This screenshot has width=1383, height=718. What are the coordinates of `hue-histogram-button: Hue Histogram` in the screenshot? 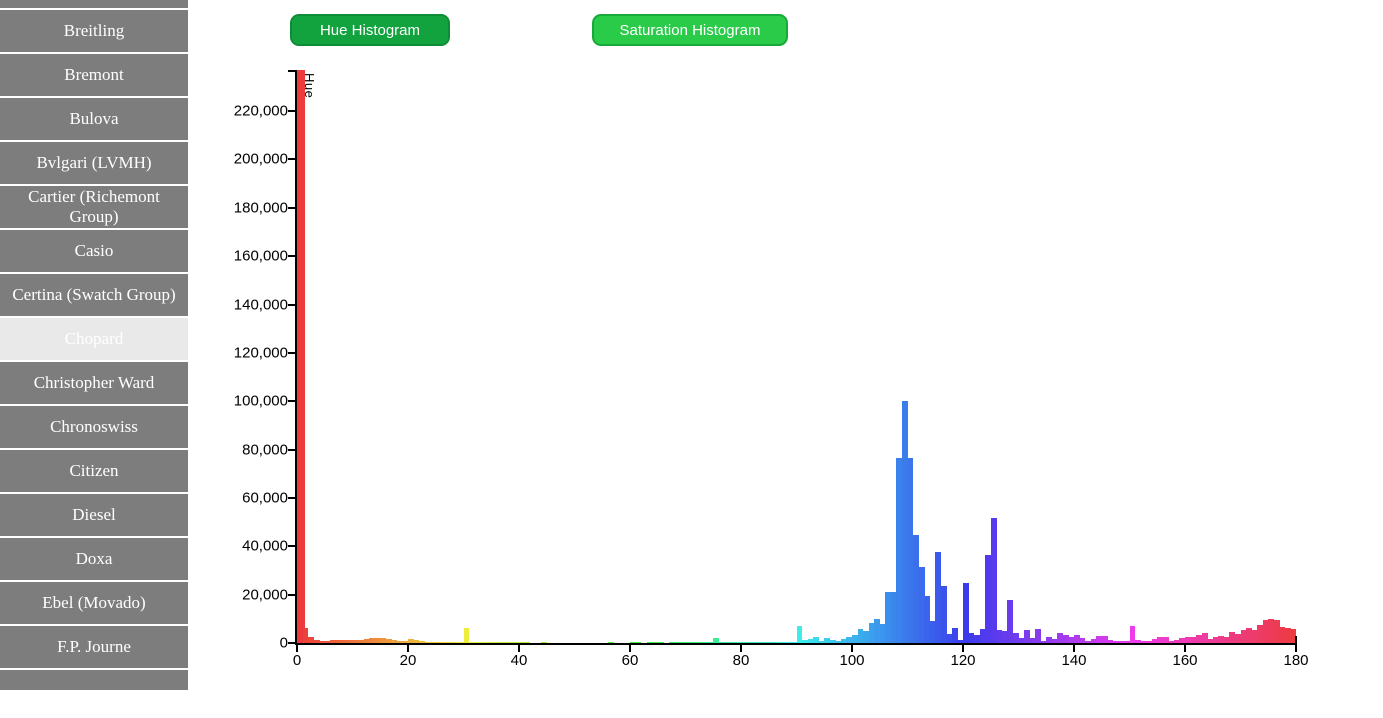 It's located at (370, 30).